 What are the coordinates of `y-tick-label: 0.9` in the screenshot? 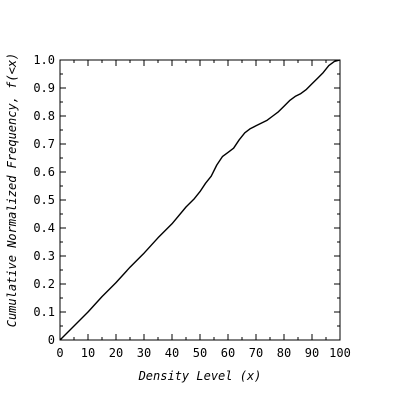 It's located at (44, 88).